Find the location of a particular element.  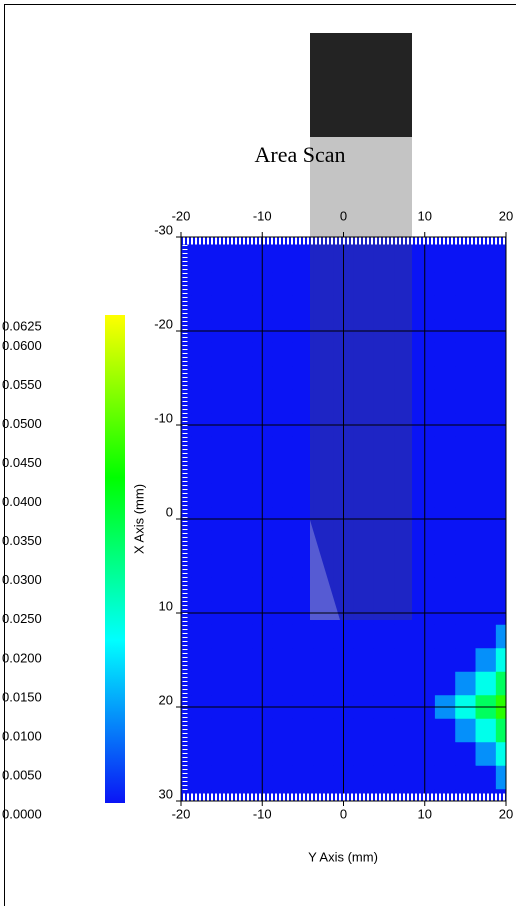

y-tick-label: -10 is located at coordinates (163, 417).